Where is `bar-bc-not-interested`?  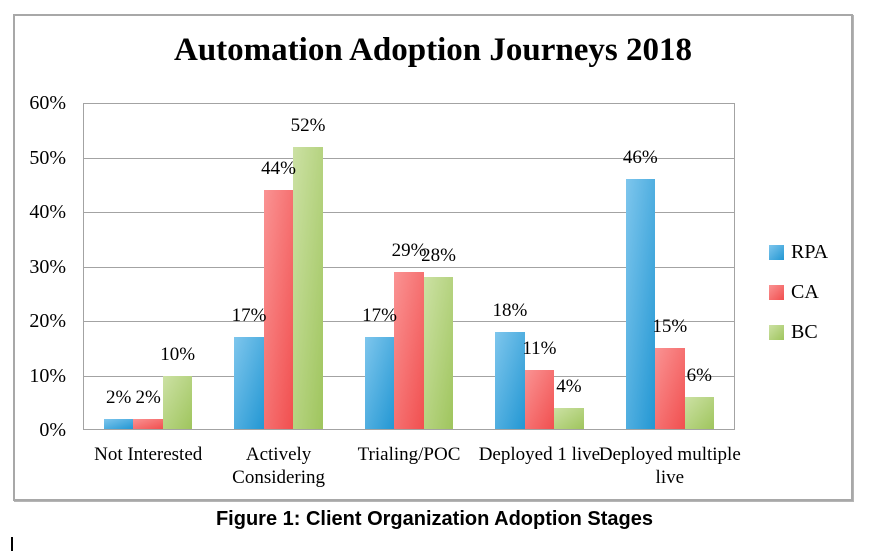 bar-bc-not-interested is located at coordinates (177, 402).